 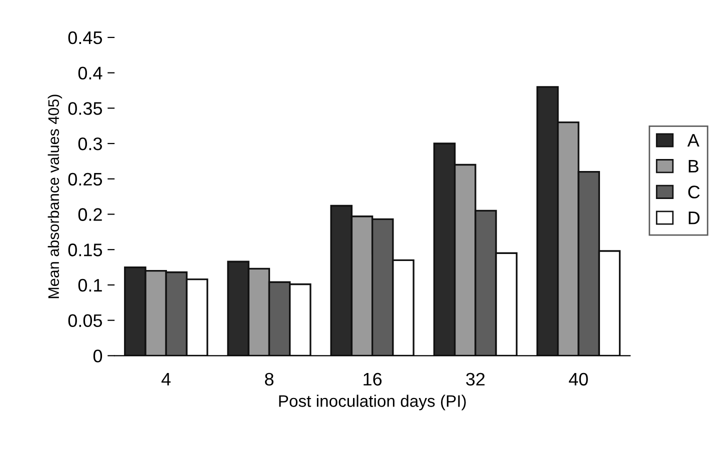 What do you see at coordinates (85, 250) in the screenshot?
I see `y-tick-label: 0.15` at bounding box center [85, 250].